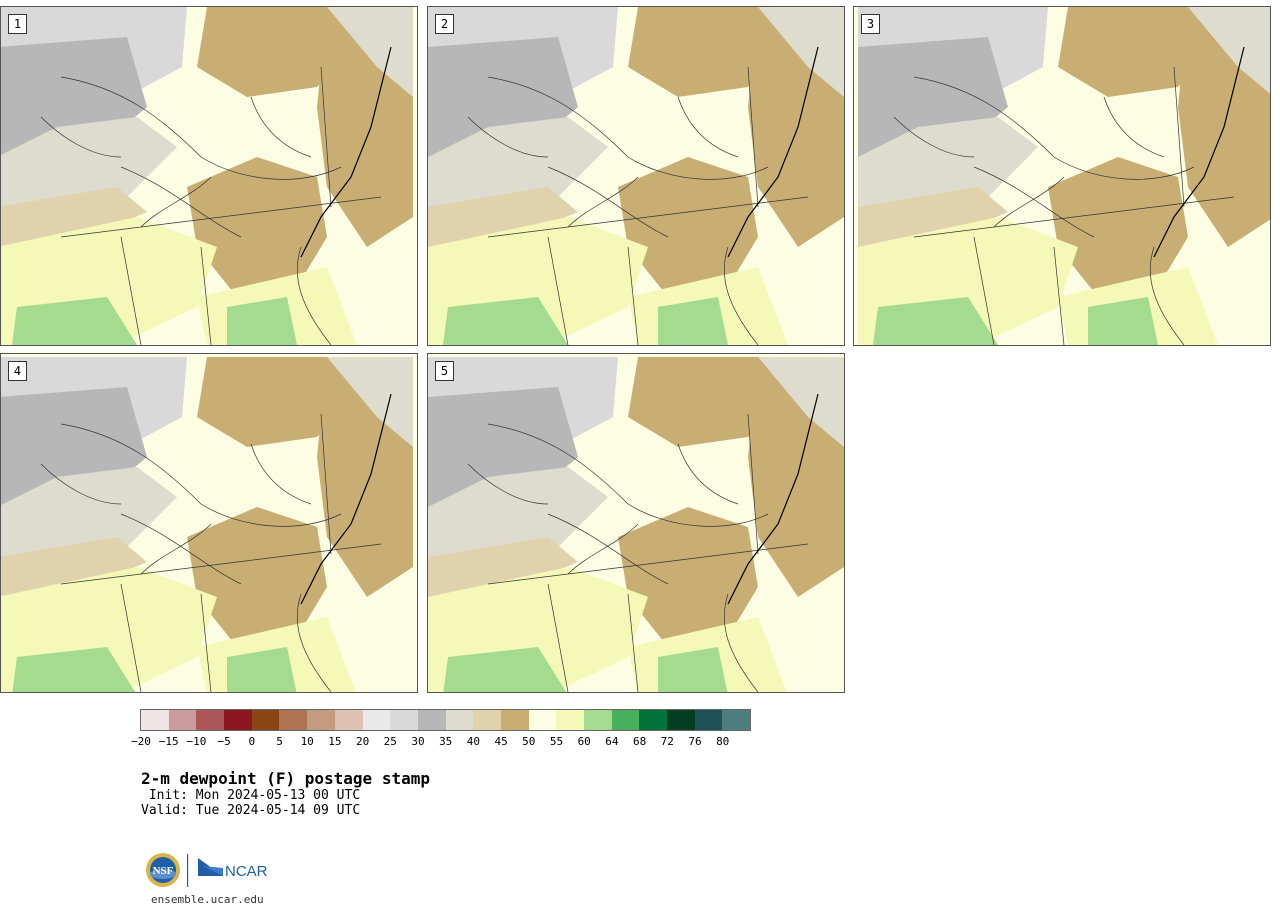  What do you see at coordinates (207, 899) in the screenshot?
I see `source-url: ensemble.ucar.edu` at bounding box center [207, 899].